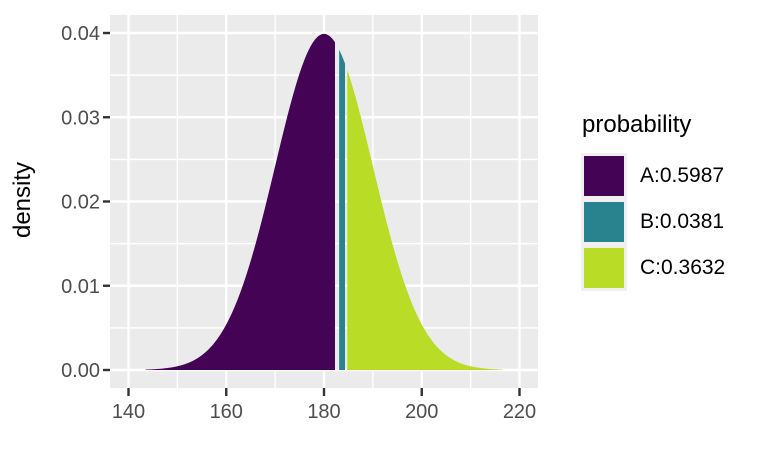 Image resolution: width=768 pixels, height=474 pixels. What do you see at coordinates (683, 267) in the screenshot?
I see `legend-label-C: C:0.3632` at bounding box center [683, 267].